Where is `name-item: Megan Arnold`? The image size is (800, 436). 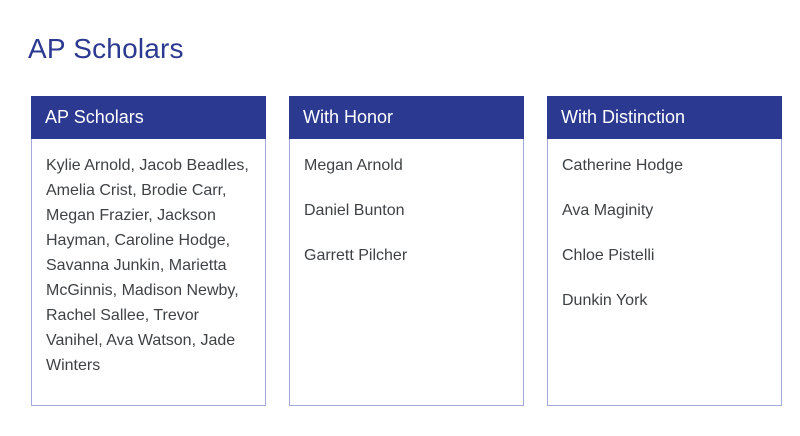
name-item: Megan Arnold is located at coordinates (353, 165).